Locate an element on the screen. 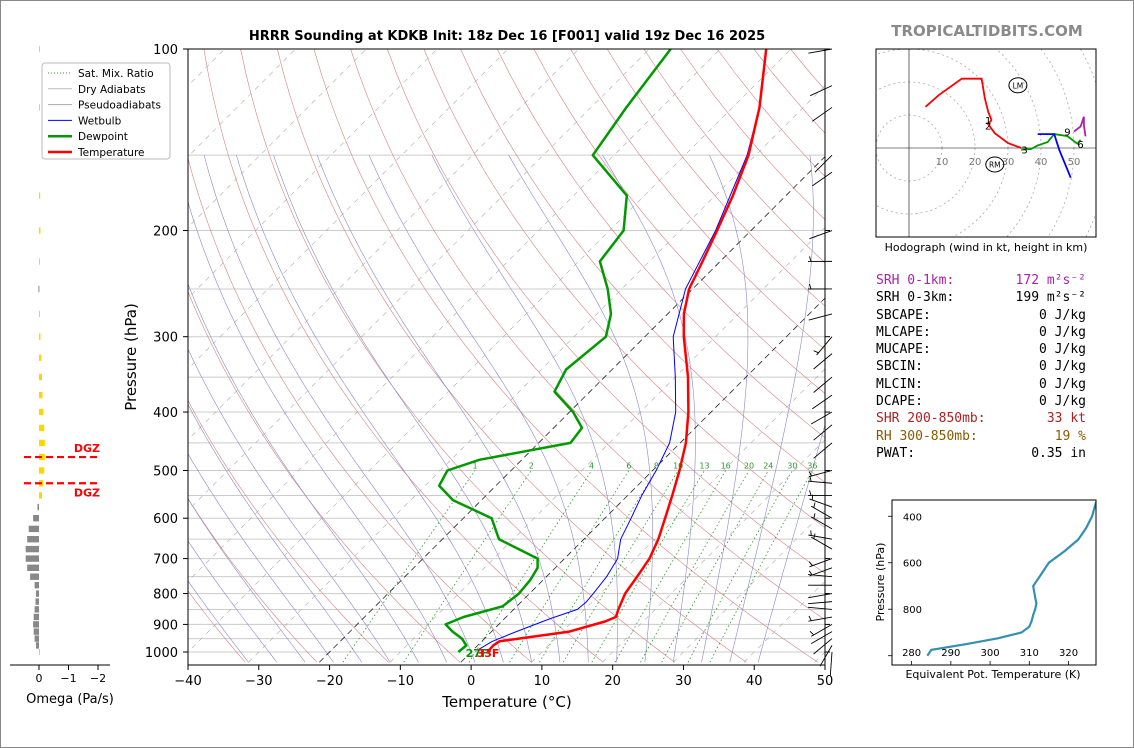  mixing-ratio-lines is located at coordinates (577, 566).